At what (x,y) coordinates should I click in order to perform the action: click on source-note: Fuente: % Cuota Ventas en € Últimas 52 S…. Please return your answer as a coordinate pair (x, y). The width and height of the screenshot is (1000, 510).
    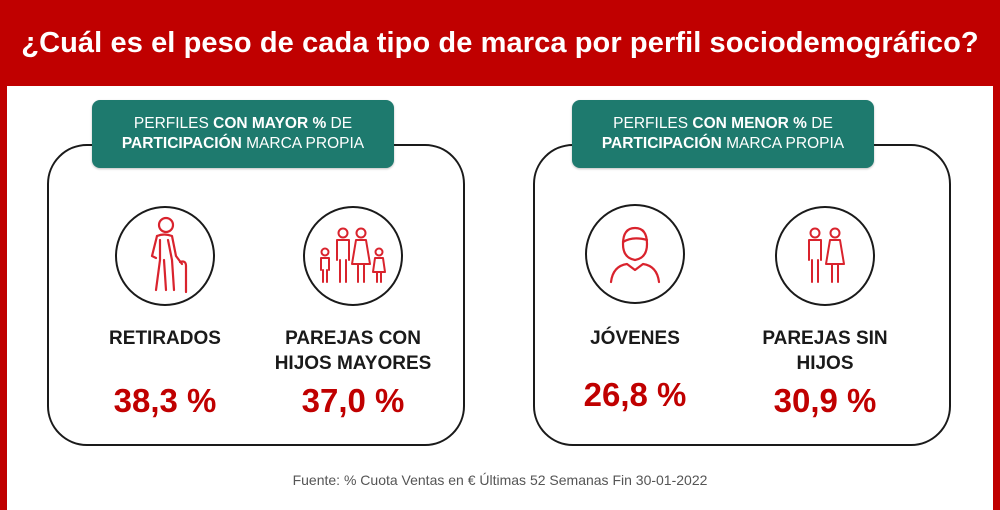
    Looking at the image, I should click on (500, 480).